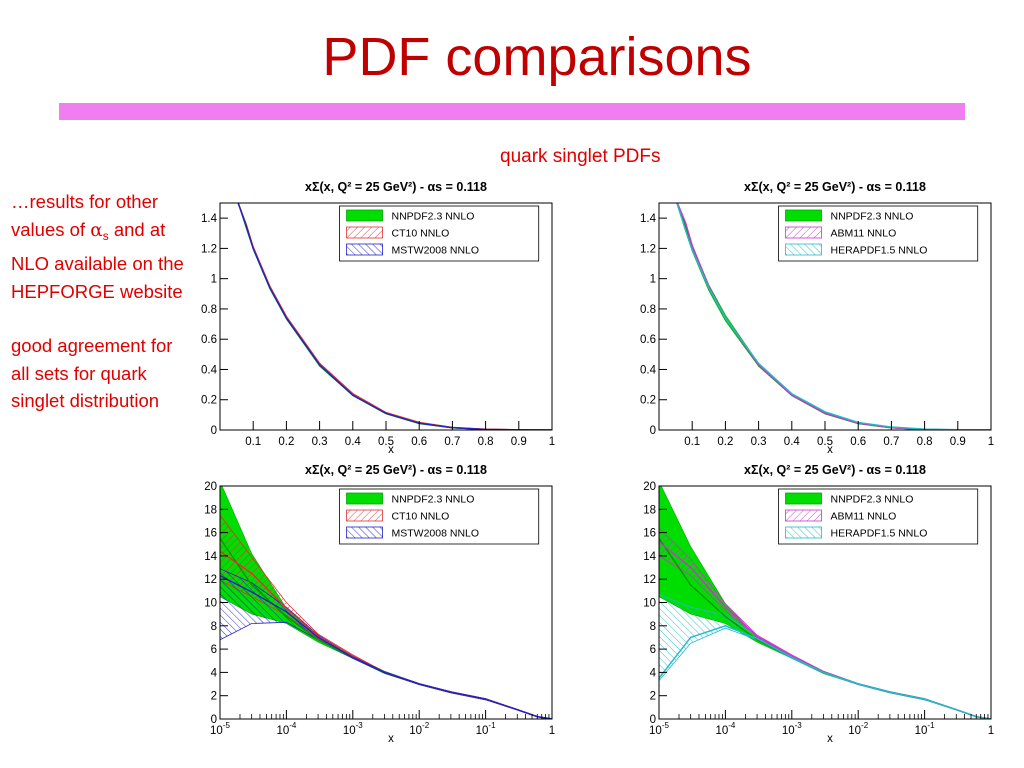 The width and height of the screenshot is (1024, 768). I want to click on x-tick-label: 10⁻⁴, so click(286, 729).